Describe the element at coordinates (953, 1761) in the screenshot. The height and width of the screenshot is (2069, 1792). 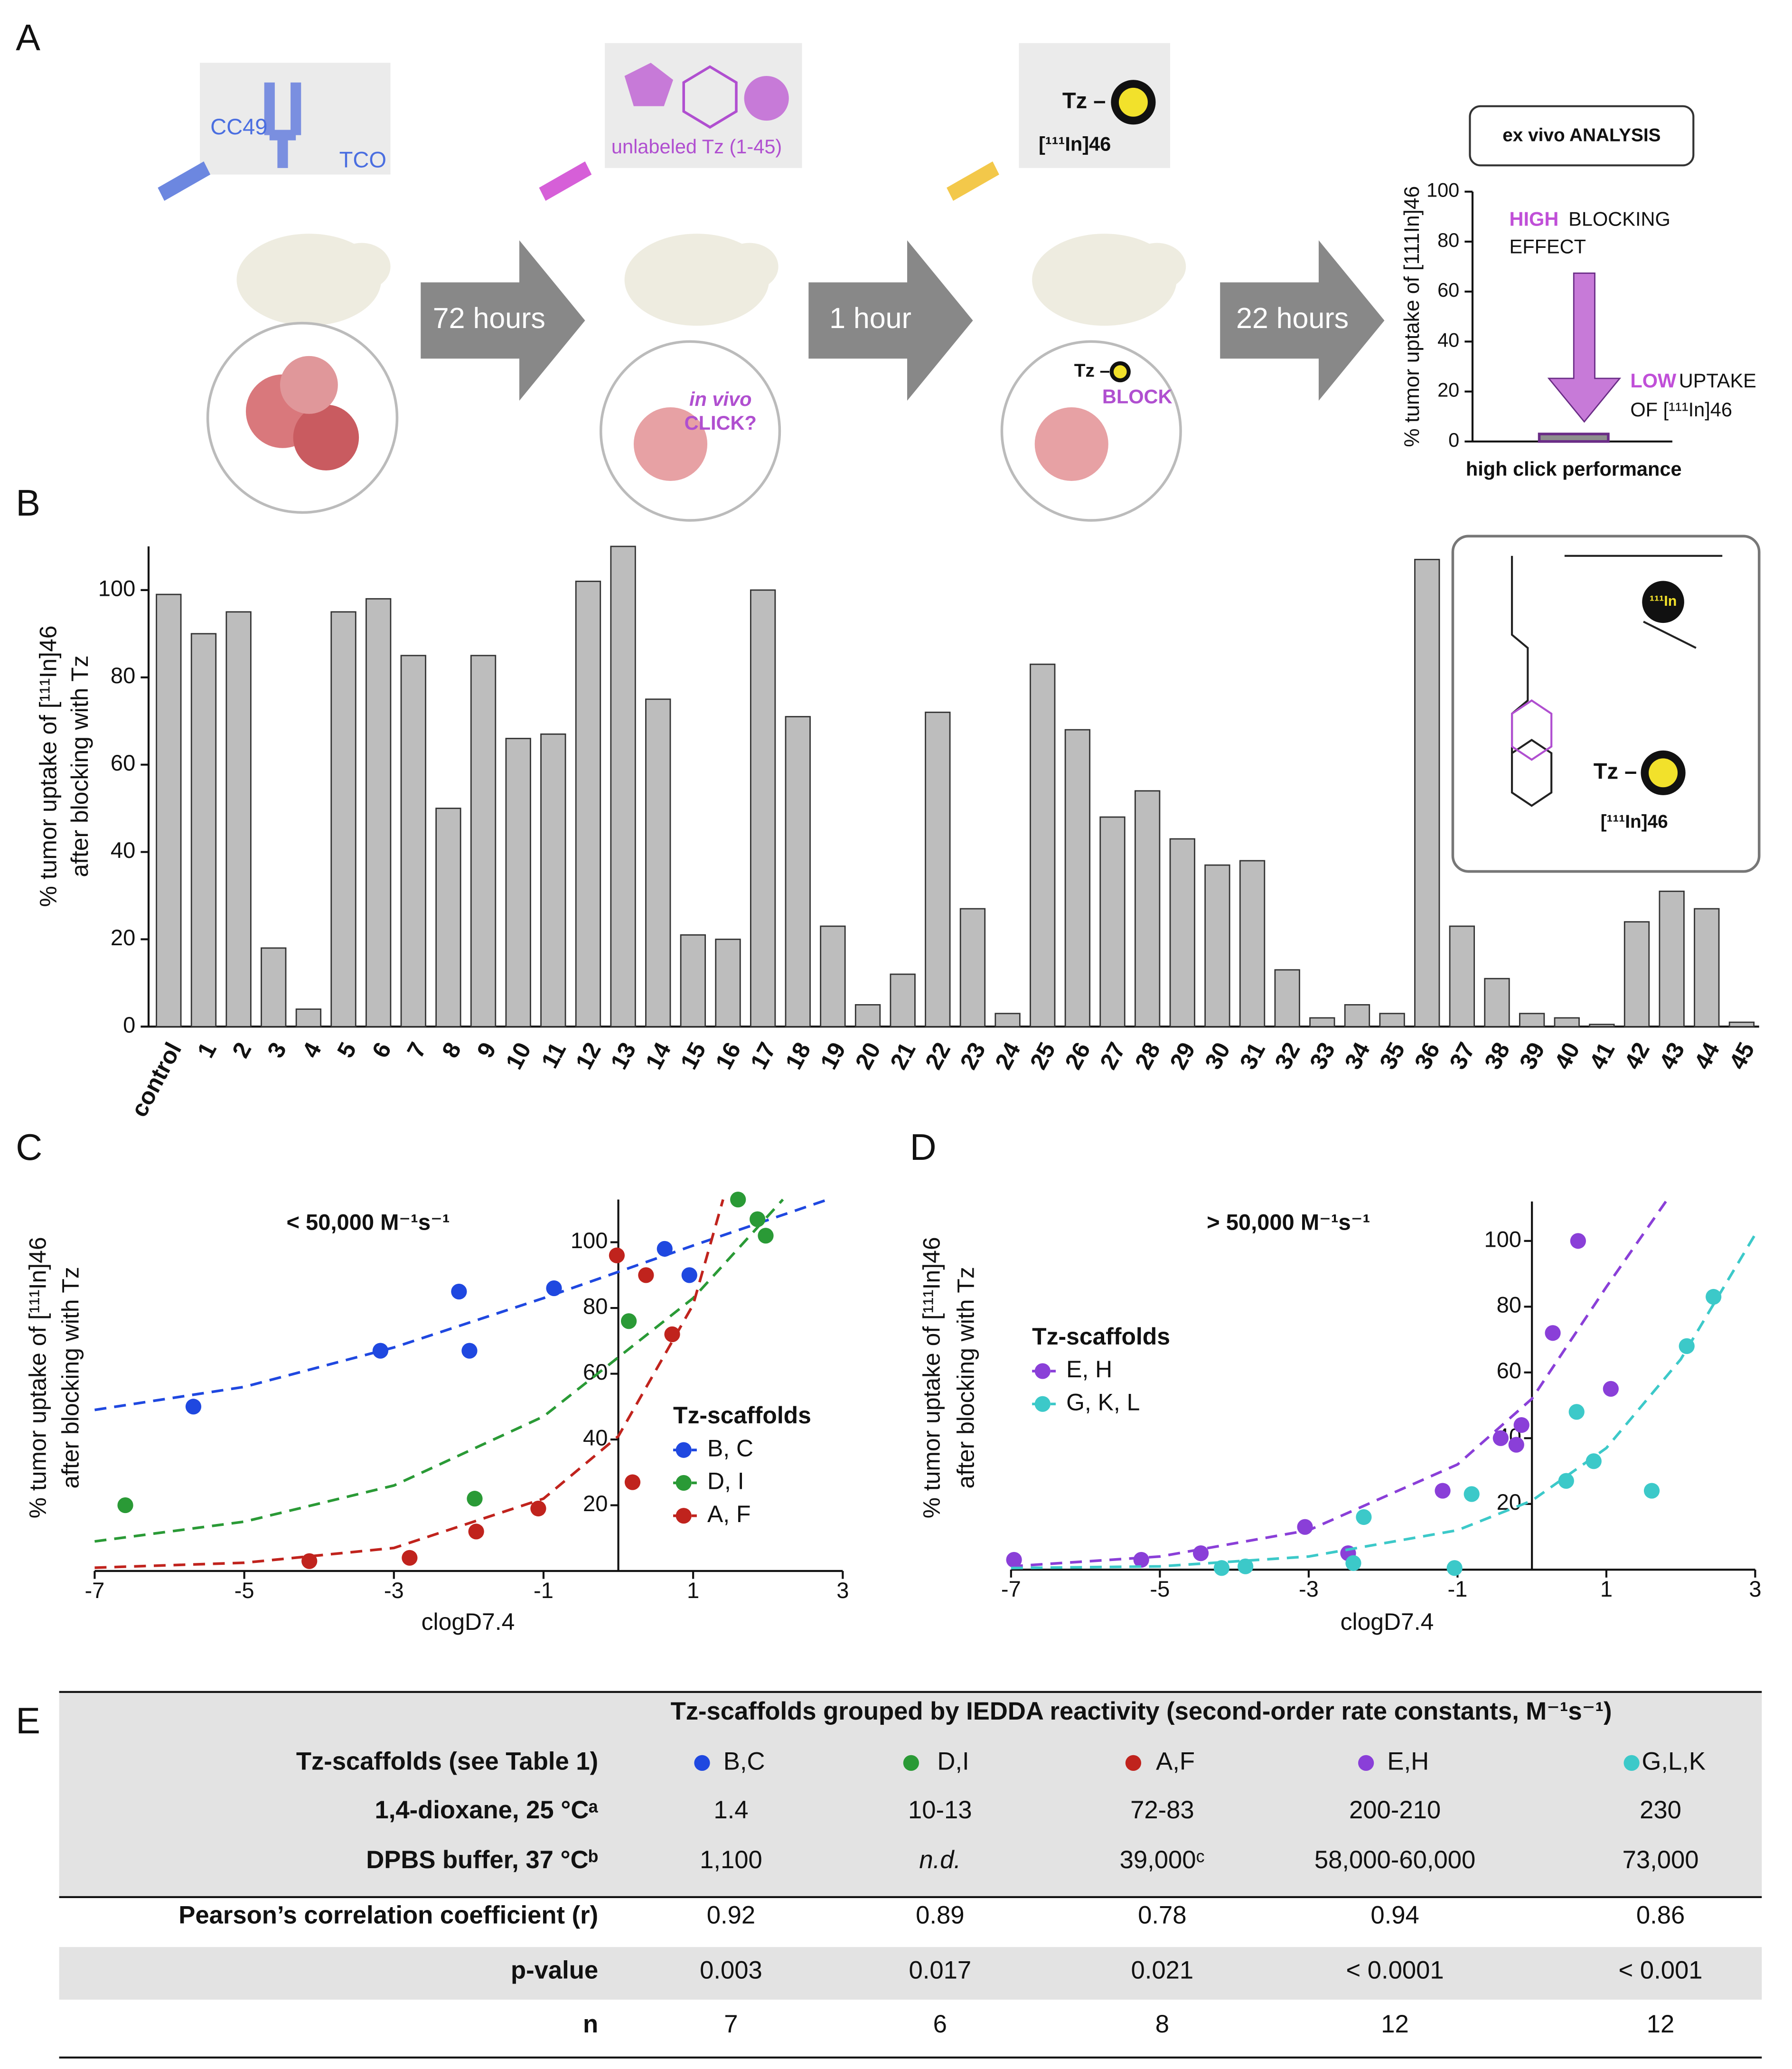
I see `cell: D,I` at that location.